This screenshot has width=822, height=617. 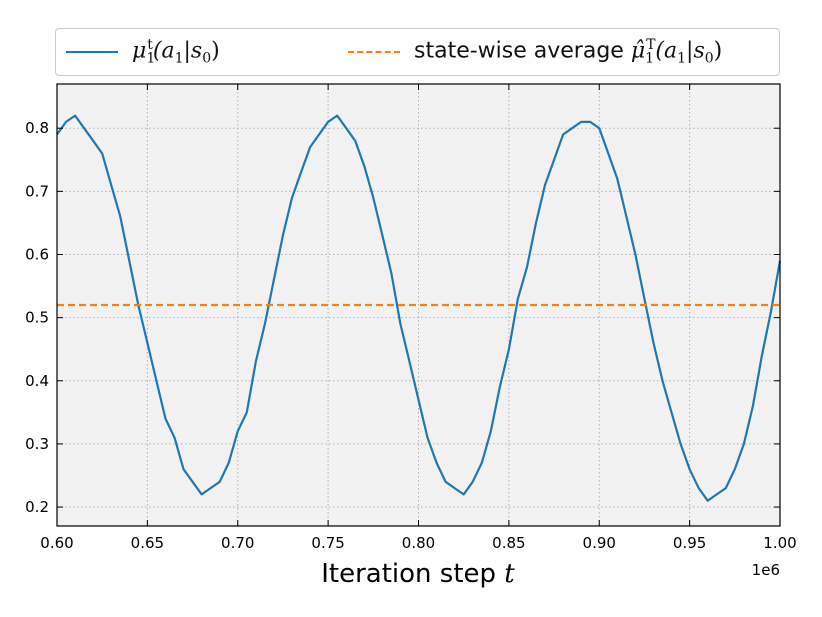 I want to click on x-tick-label: 0.80, so click(x=418, y=543).